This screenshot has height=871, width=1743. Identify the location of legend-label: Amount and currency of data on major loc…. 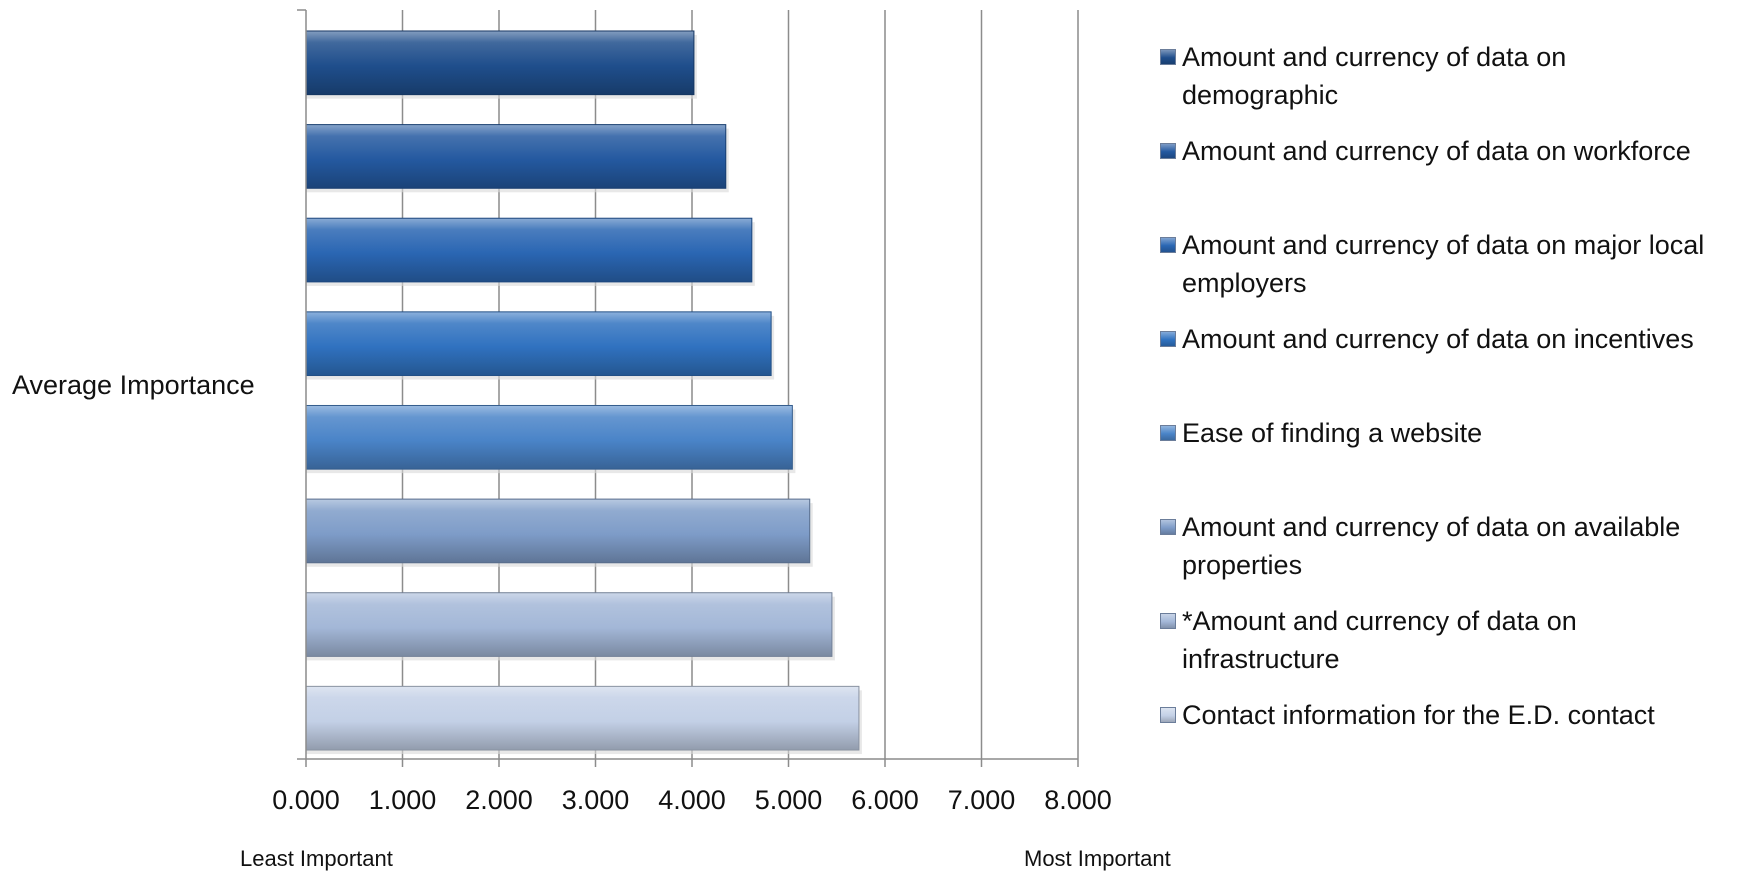
(1443, 264).